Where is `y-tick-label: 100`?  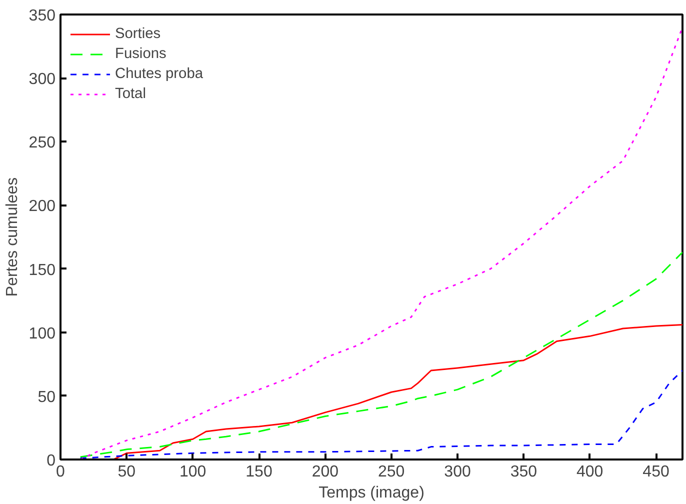 y-tick-label: 100 is located at coordinates (42, 333).